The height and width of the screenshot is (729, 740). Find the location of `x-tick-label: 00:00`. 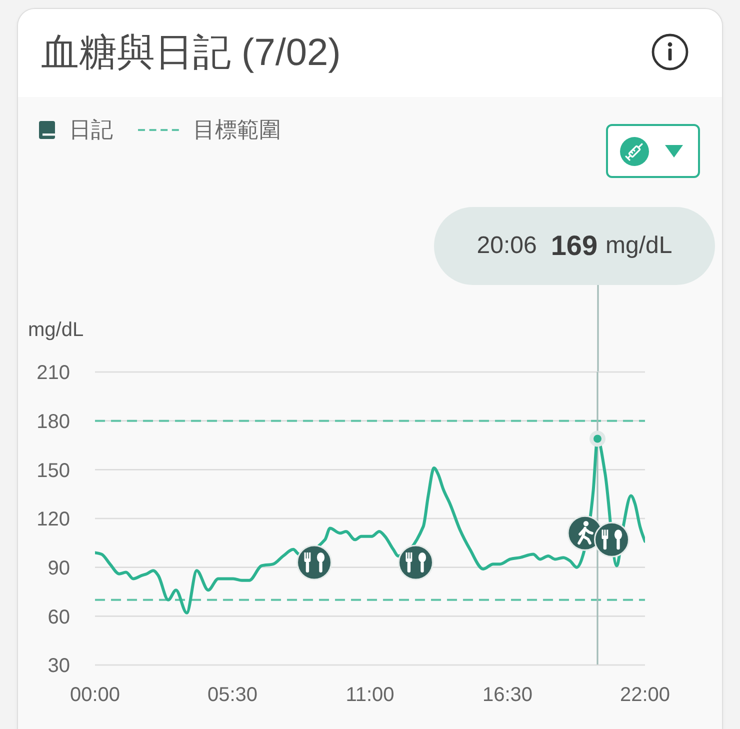

x-tick-label: 00:00 is located at coordinates (95, 695).